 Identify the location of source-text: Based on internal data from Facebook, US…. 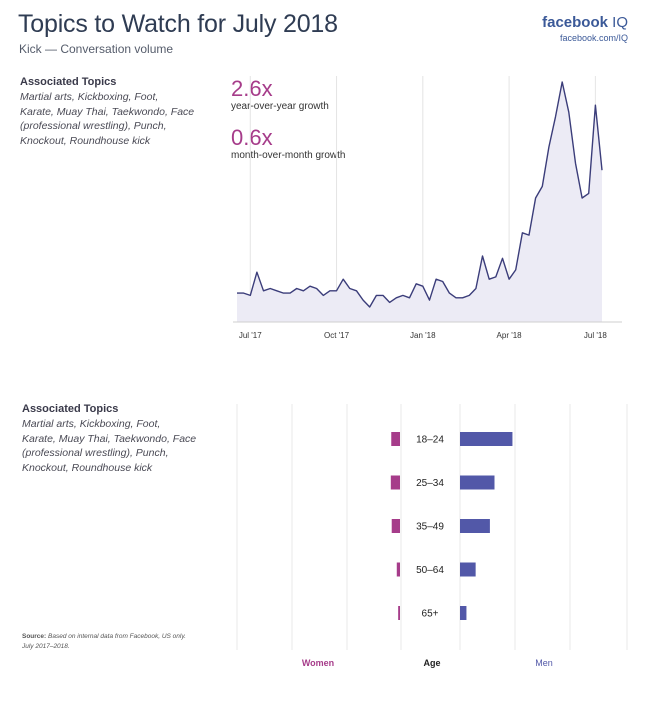
(117, 636).